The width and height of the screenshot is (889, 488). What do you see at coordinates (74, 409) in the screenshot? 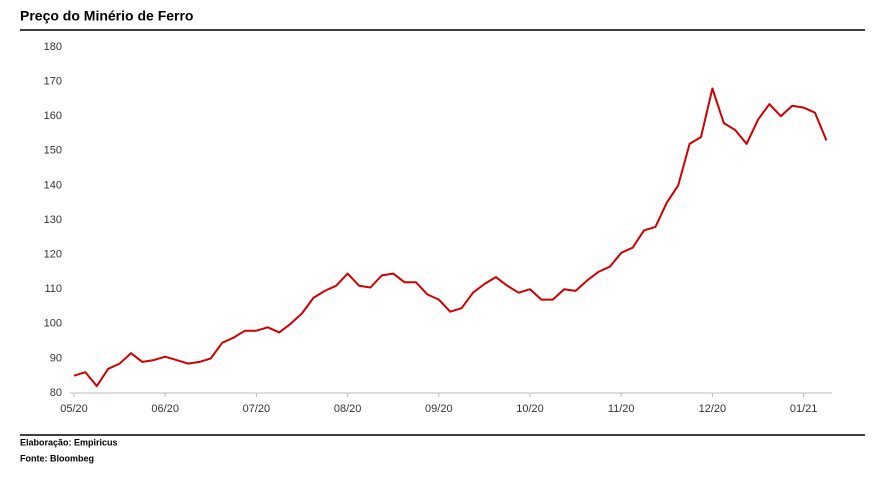
I see `x-tick-label: 05/20` at bounding box center [74, 409].